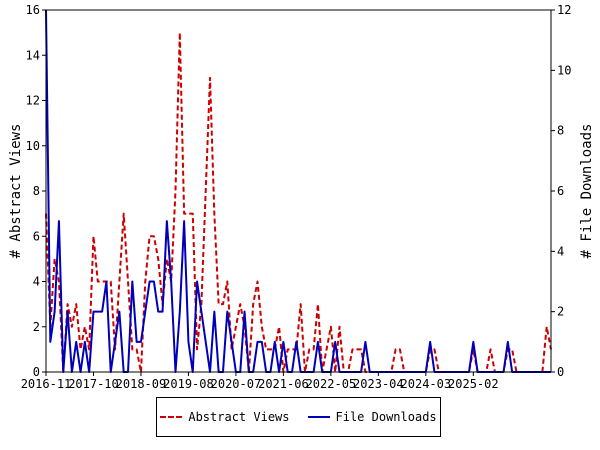 The width and height of the screenshot is (600, 450). I want to click on x-tick-label: 2025-02, so click(473, 384).